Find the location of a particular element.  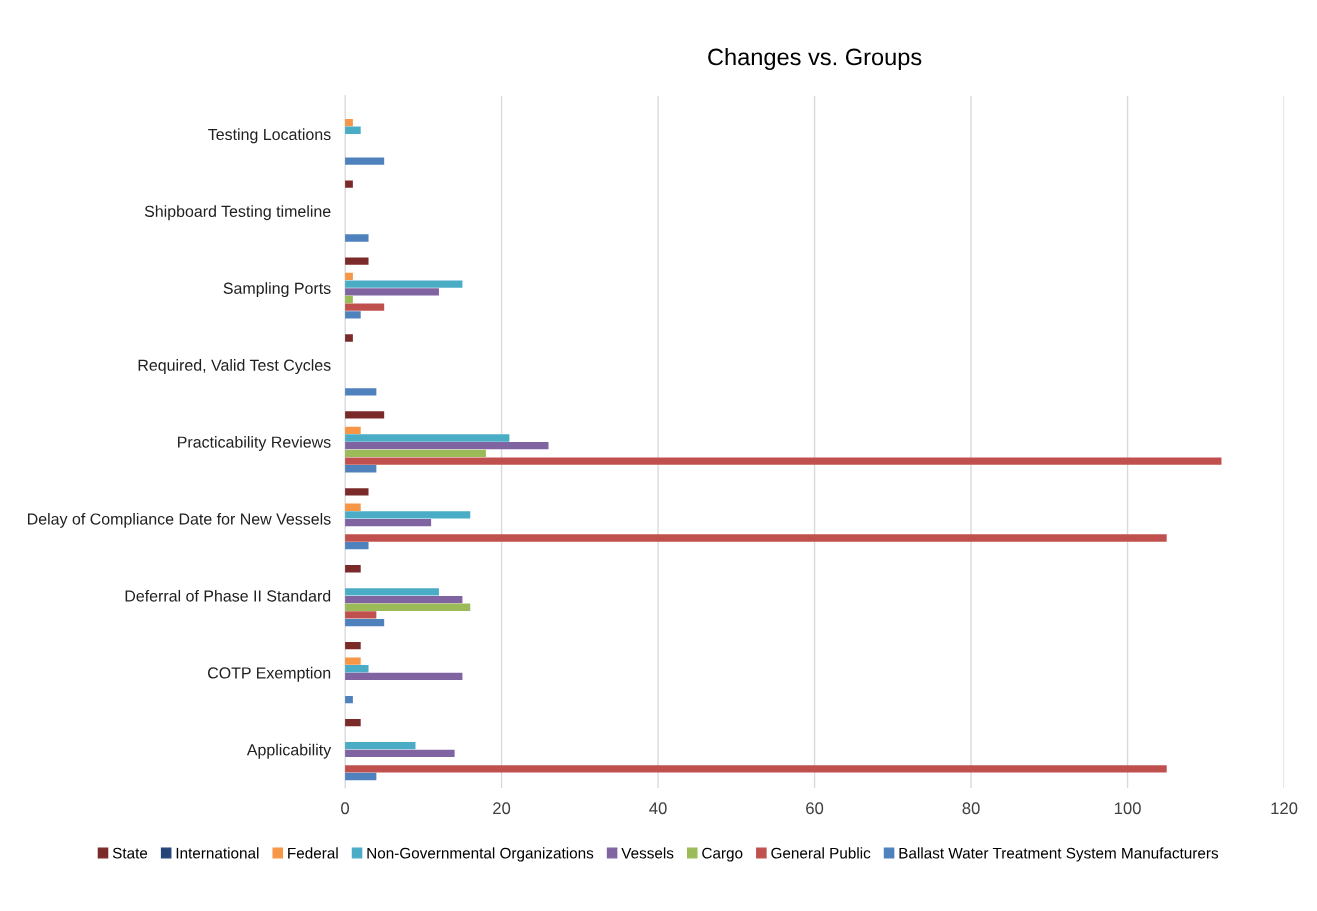

legend-label: Cargo is located at coordinates (722, 854).